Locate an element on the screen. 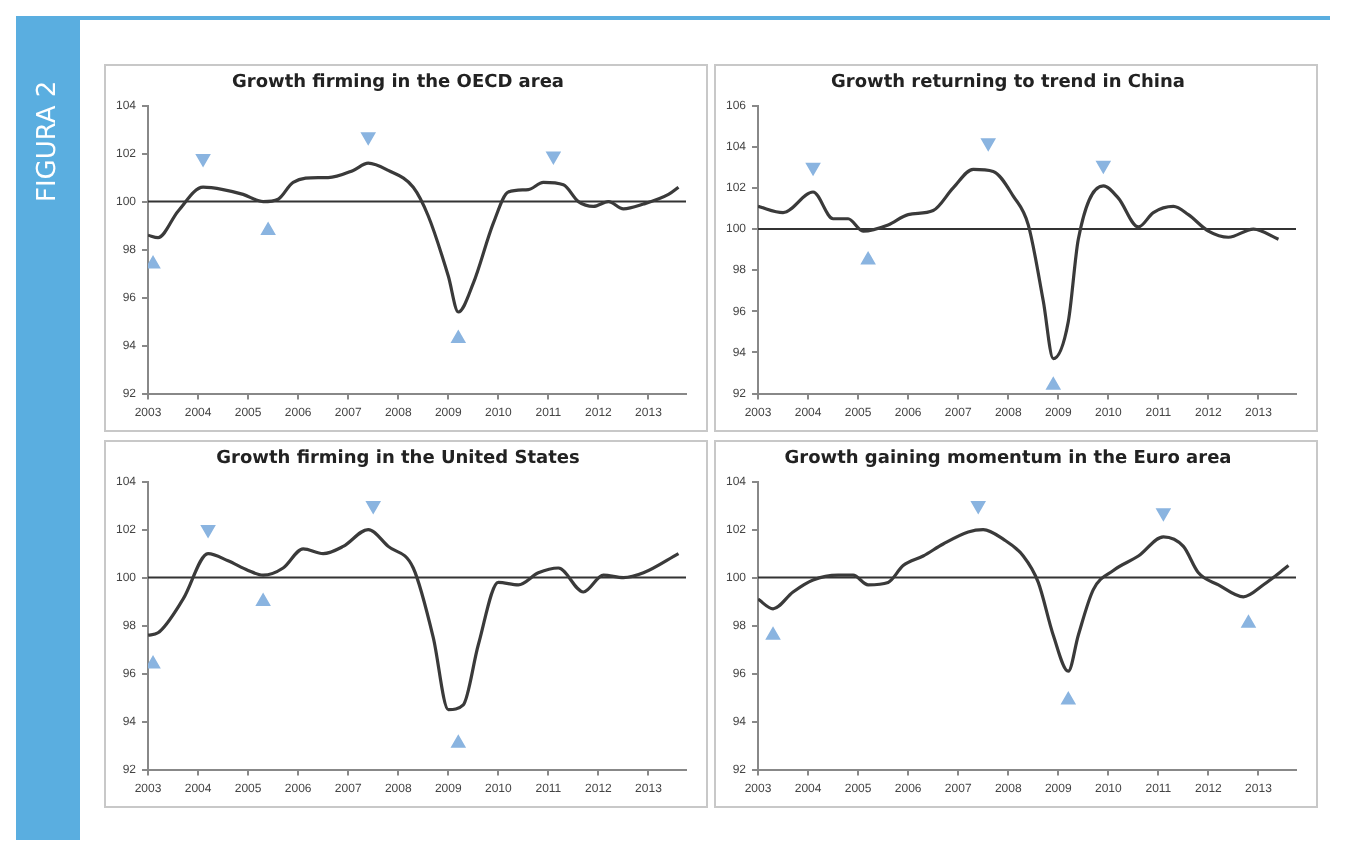 The image size is (1346, 856). chart-title: Growth gaining momentum in the Euro area is located at coordinates (1008, 459).